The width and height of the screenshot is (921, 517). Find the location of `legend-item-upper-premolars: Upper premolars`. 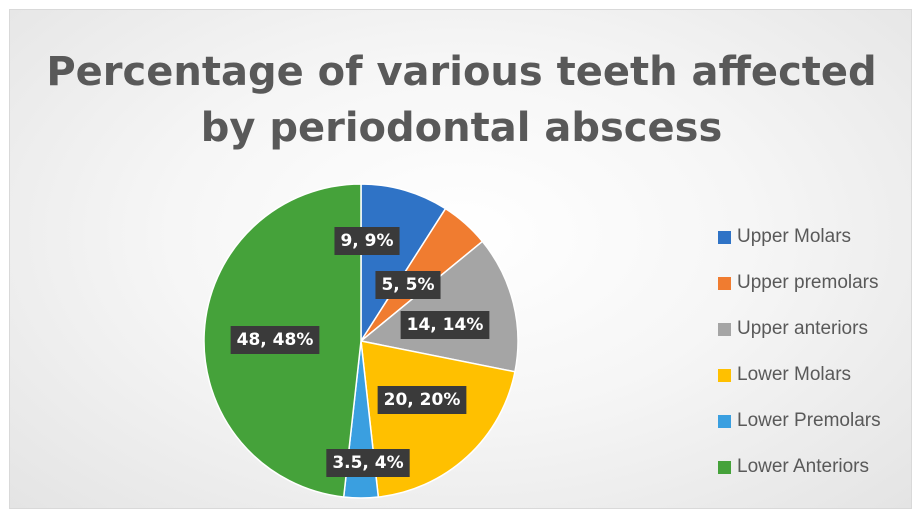

legend-item-upper-premolars: Upper premolars is located at coordinates (799, 283).